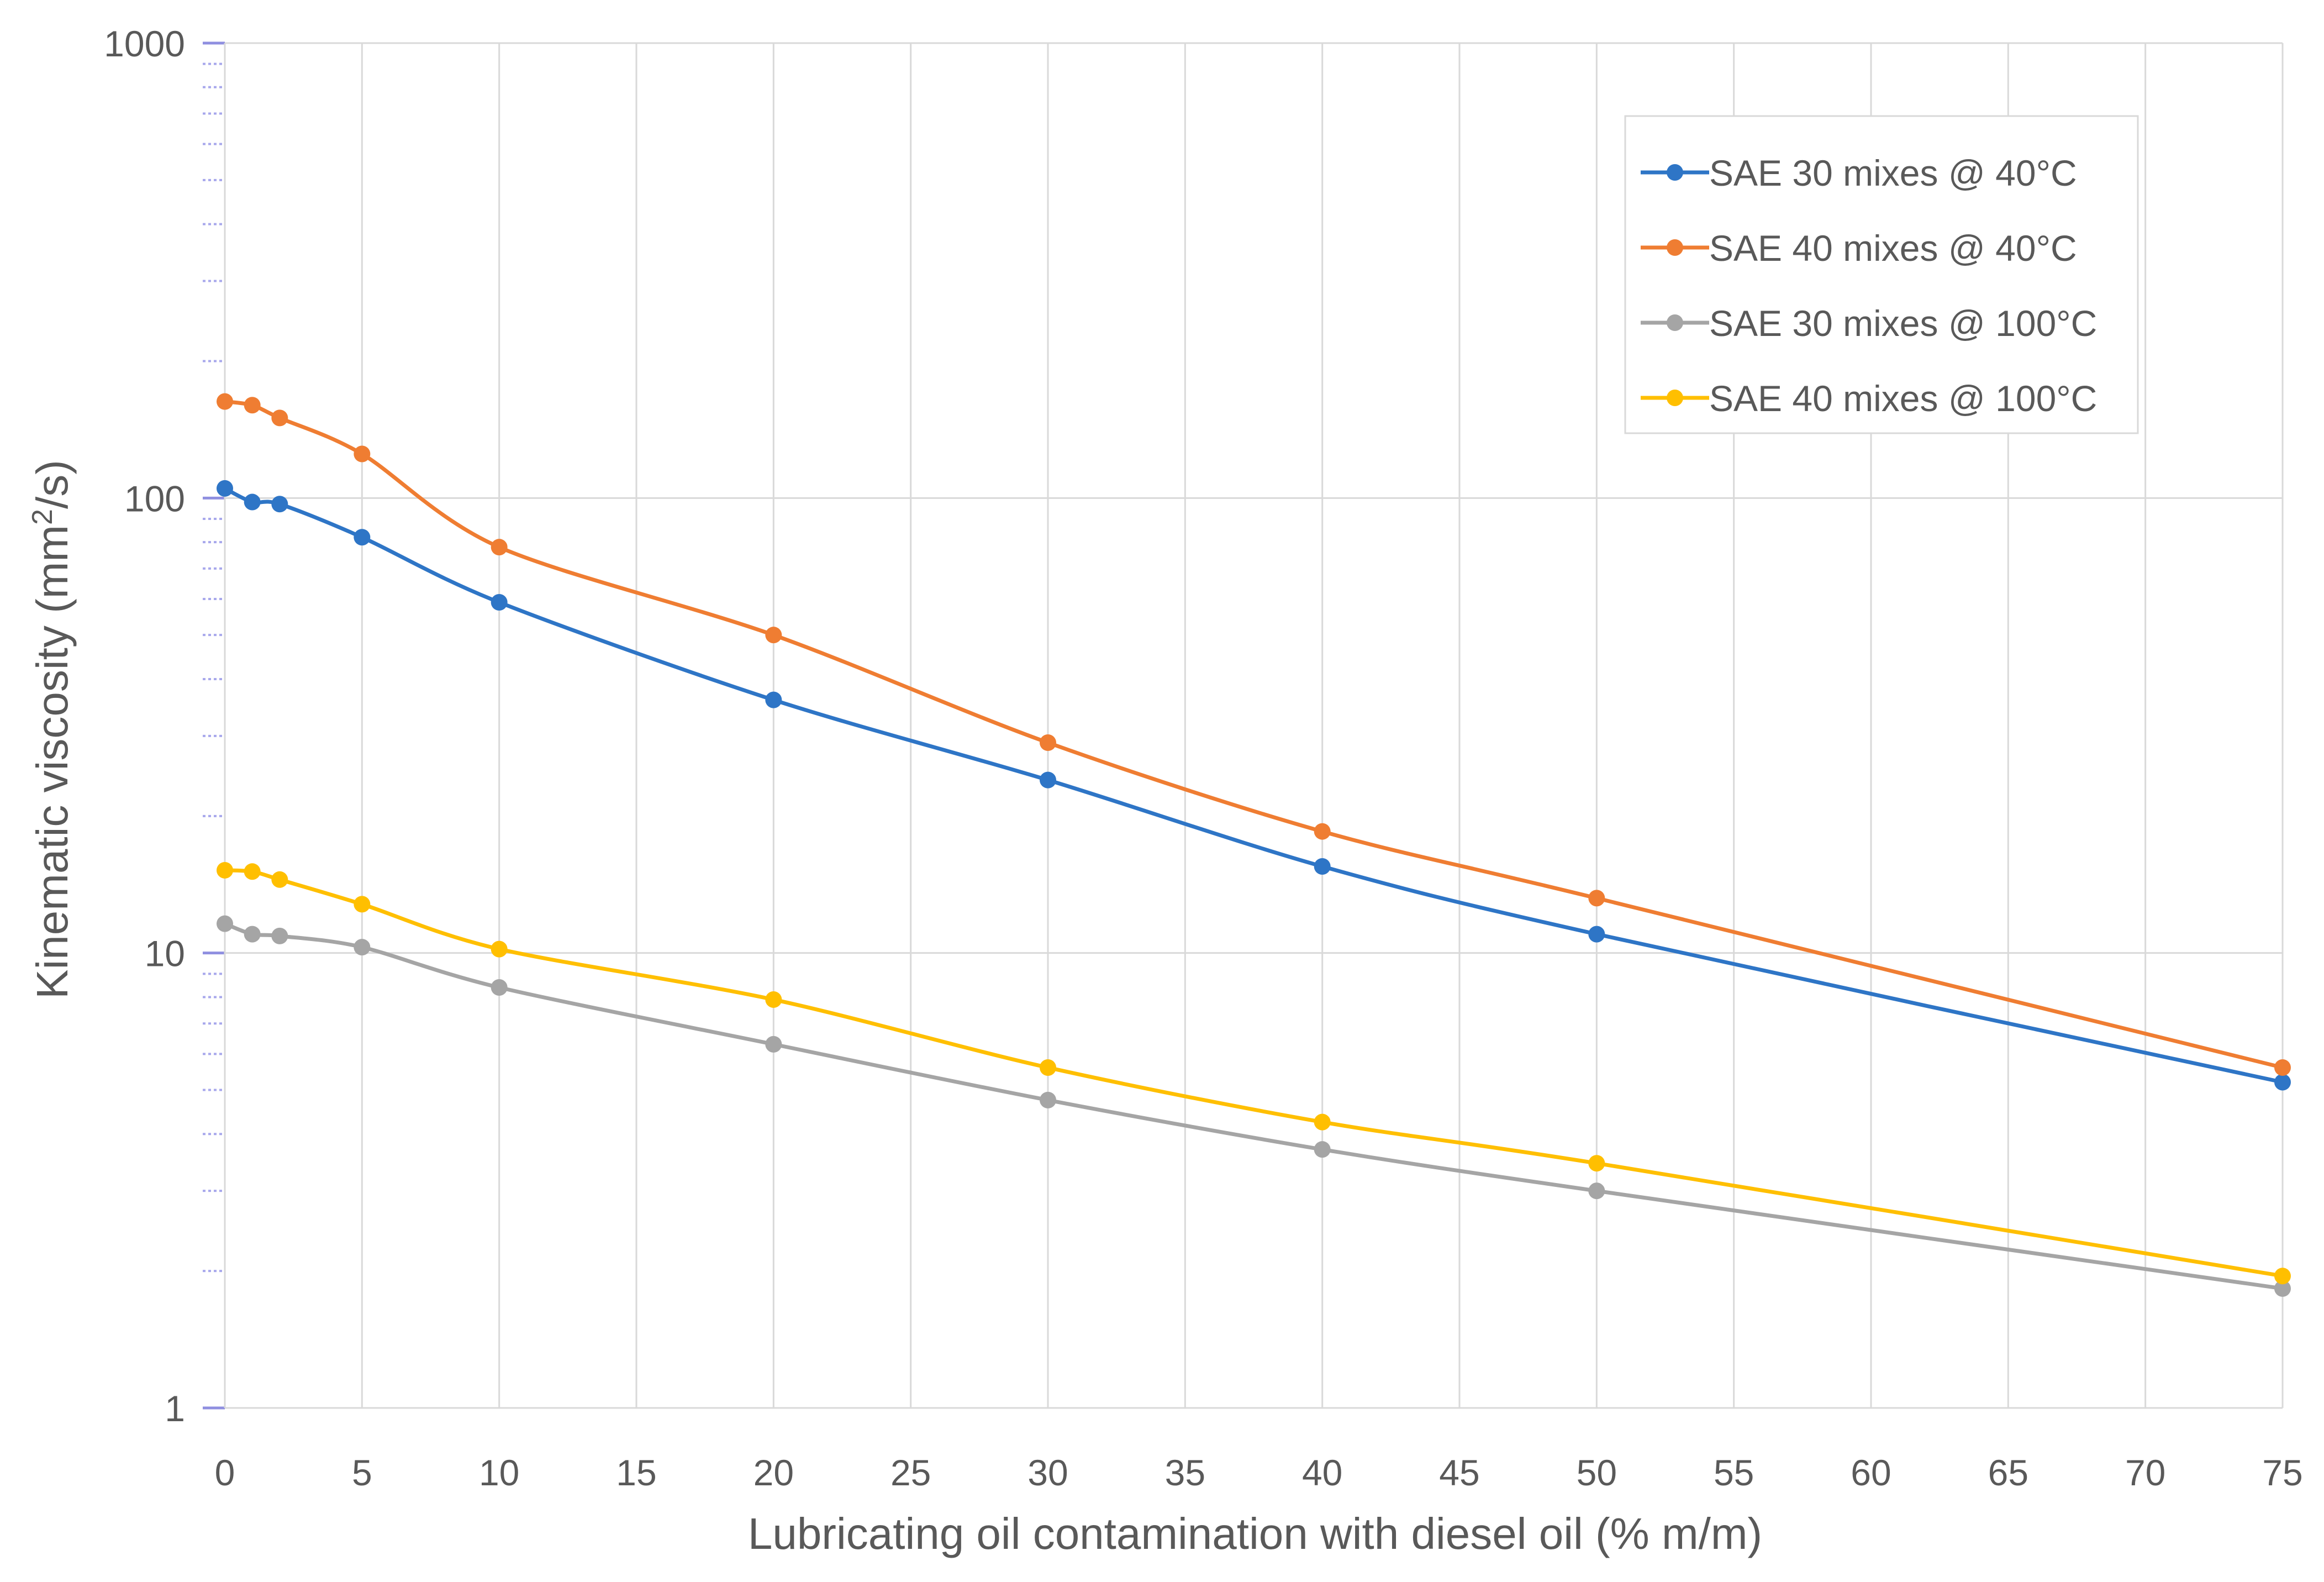 This screenshot has height=1582, width=2324. Describe the element at coordinates (1322, 1472) in the screenshot. I see `x-tick-label: 40` at that location.